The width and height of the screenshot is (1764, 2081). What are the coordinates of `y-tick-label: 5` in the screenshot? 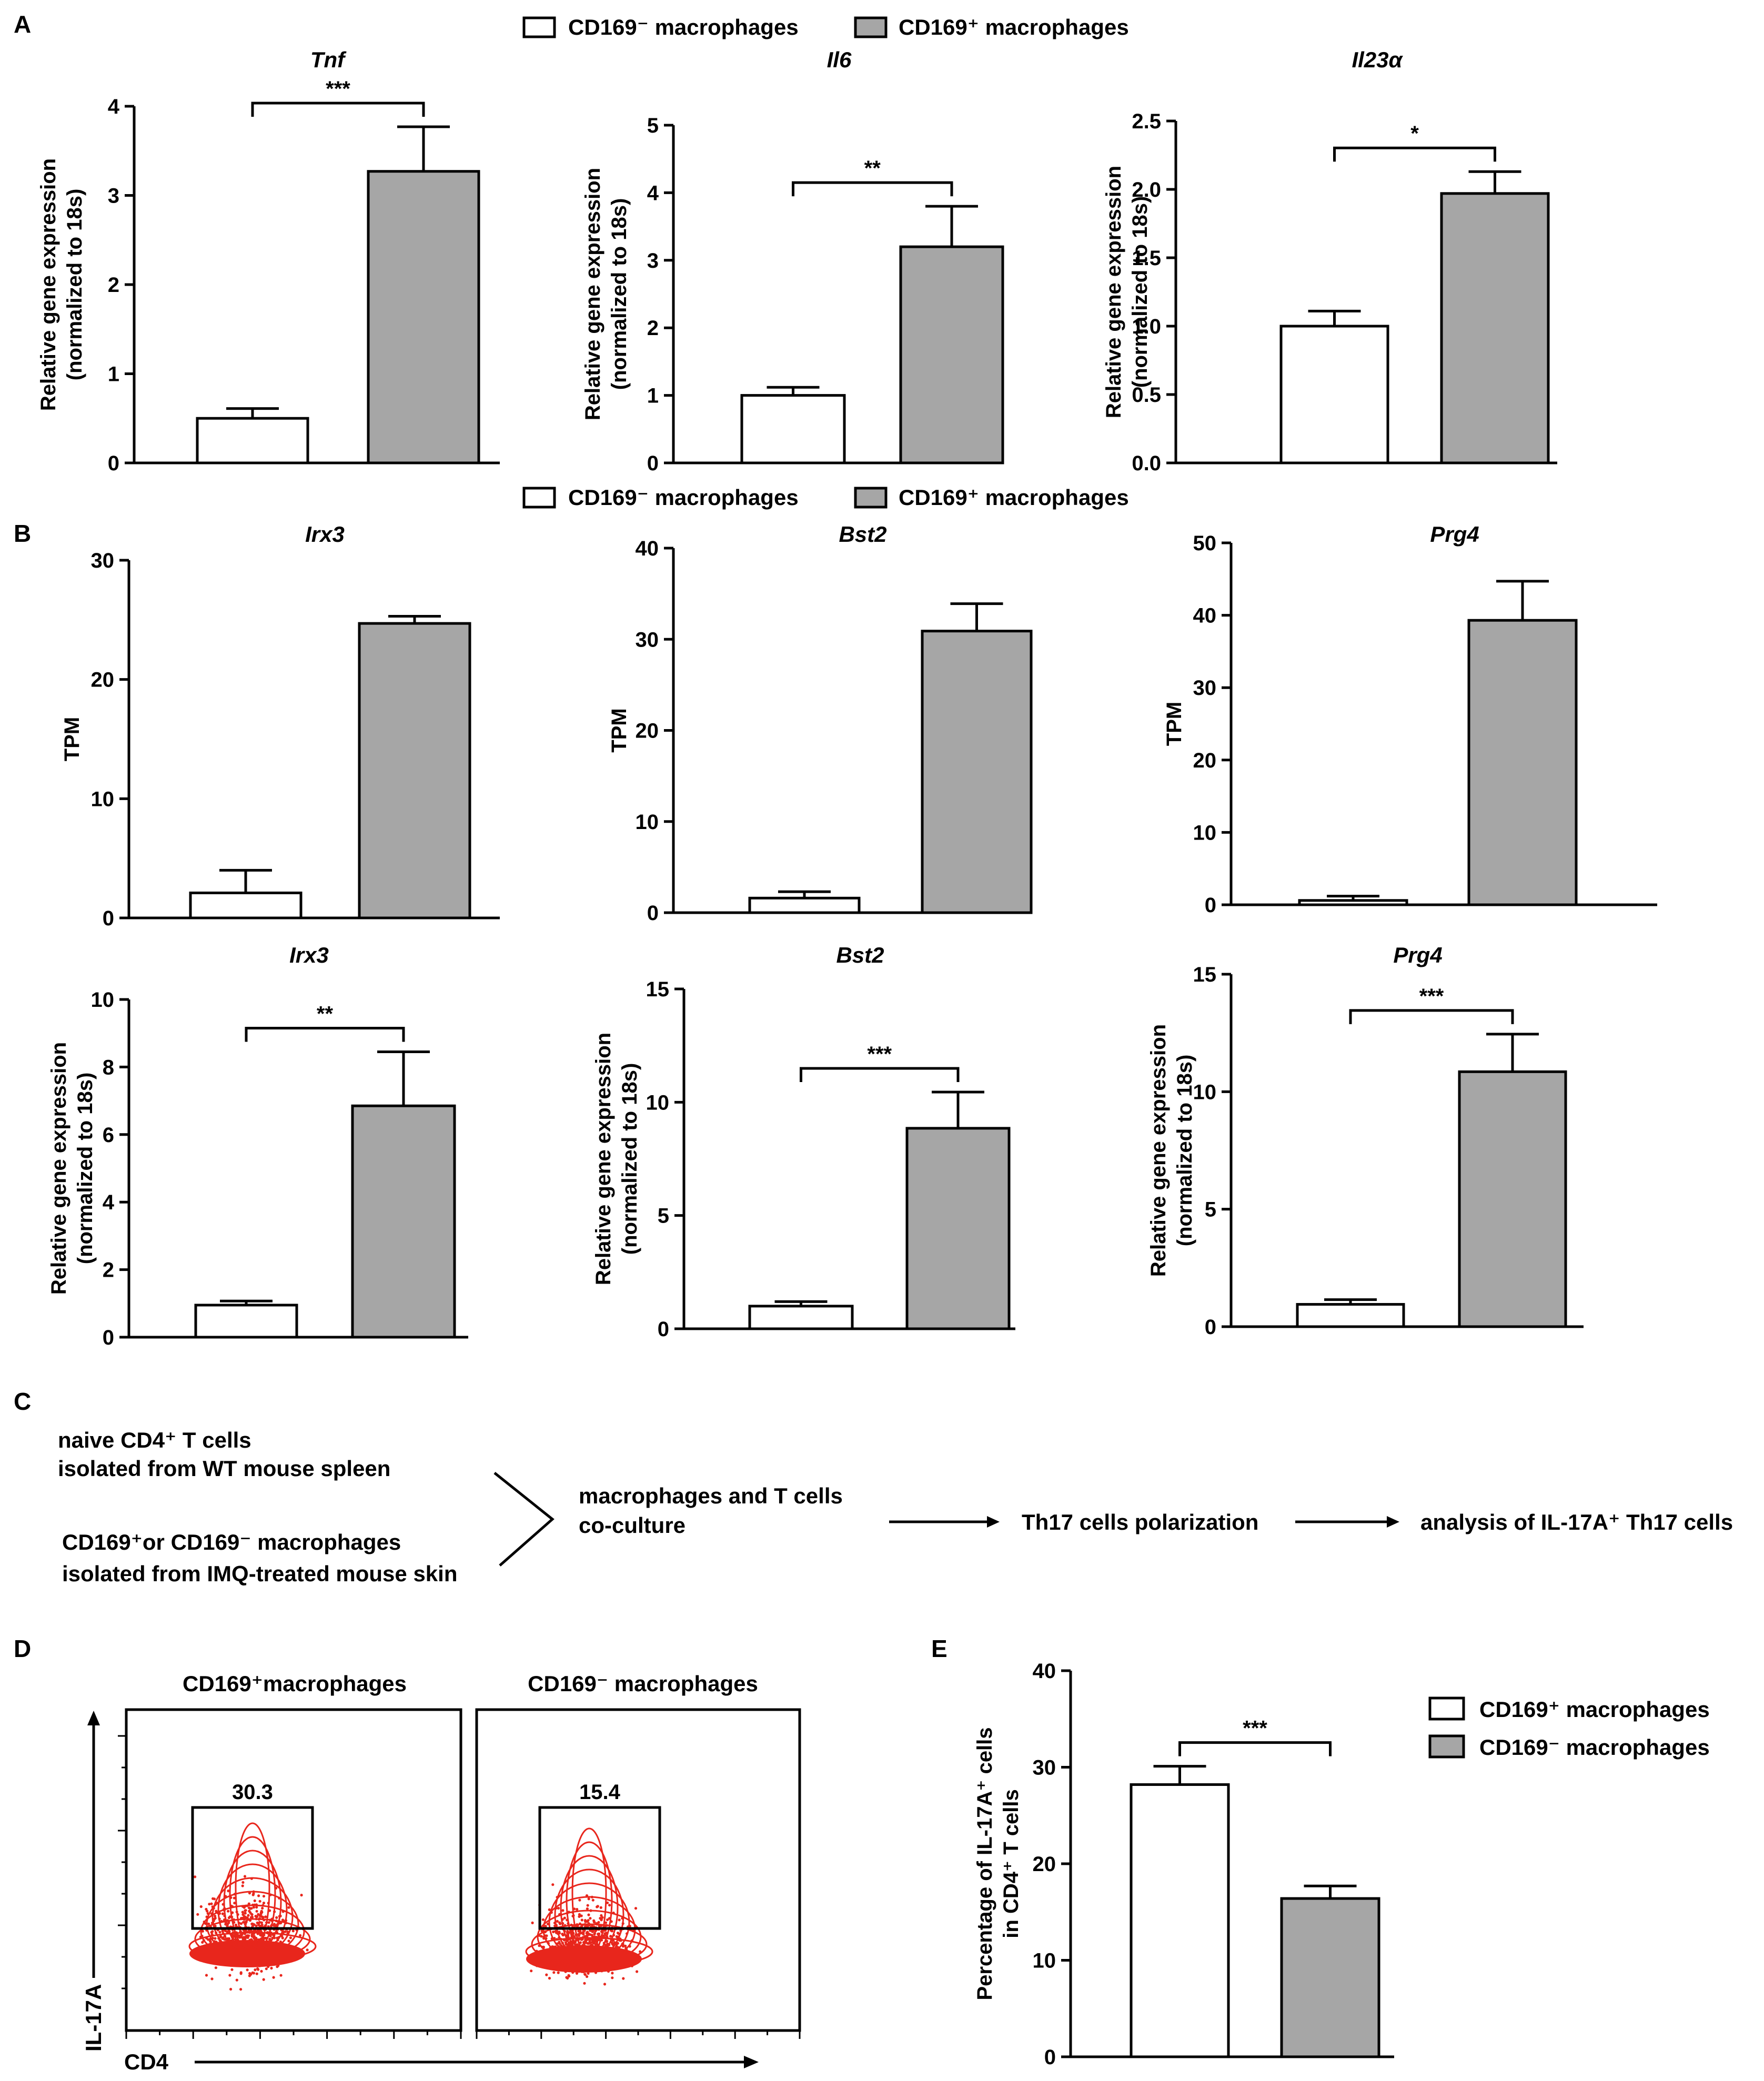 It's located at (1210, 1210).